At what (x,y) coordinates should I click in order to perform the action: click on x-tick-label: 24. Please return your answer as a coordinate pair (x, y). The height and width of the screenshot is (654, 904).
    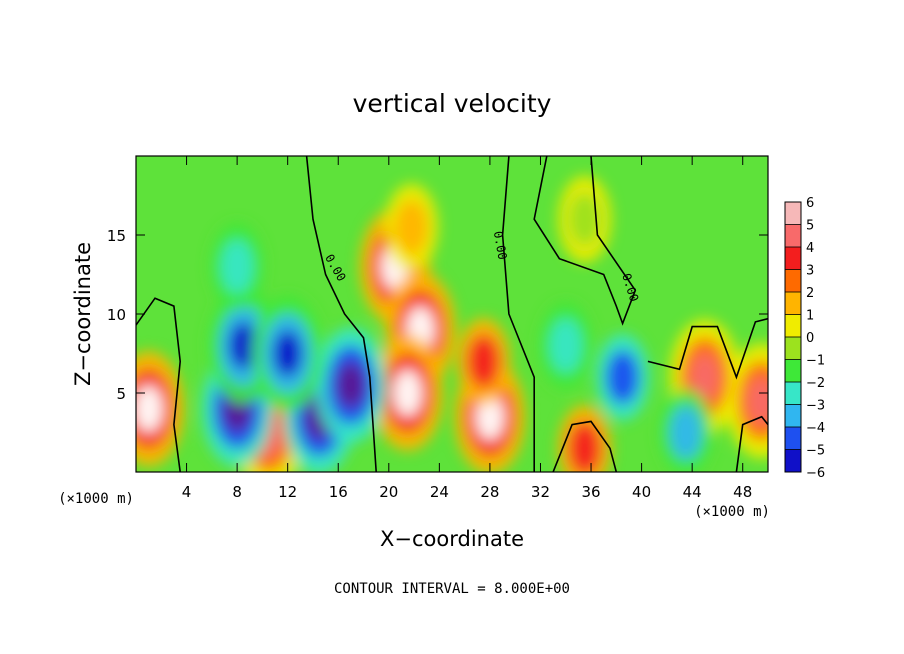
    Looking at the image, I should click on (439, 492).